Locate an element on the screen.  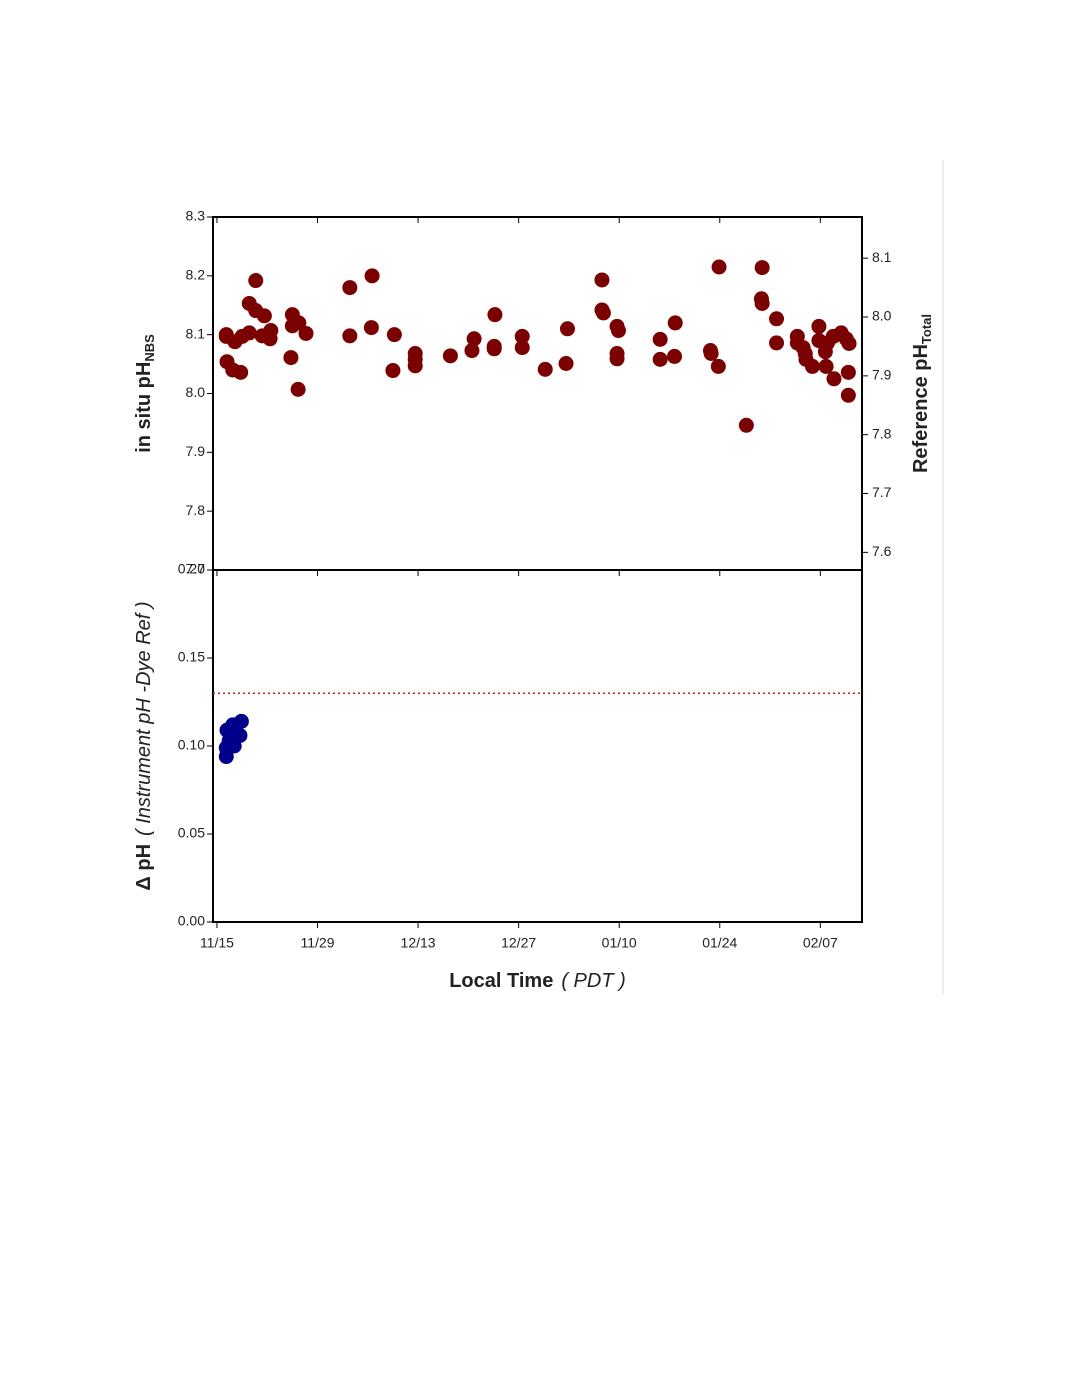
y-tick-label: 0.05 is located at coordinates (191, 833).